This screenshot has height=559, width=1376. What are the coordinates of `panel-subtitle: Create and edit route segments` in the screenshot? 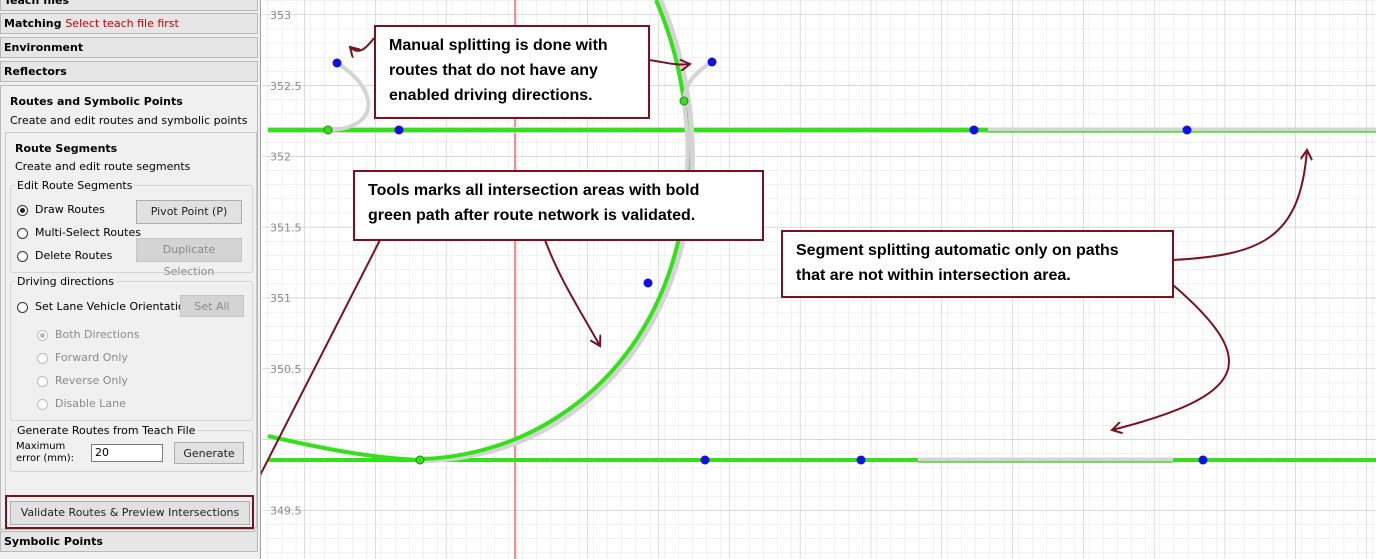 It's located at (103, 166).